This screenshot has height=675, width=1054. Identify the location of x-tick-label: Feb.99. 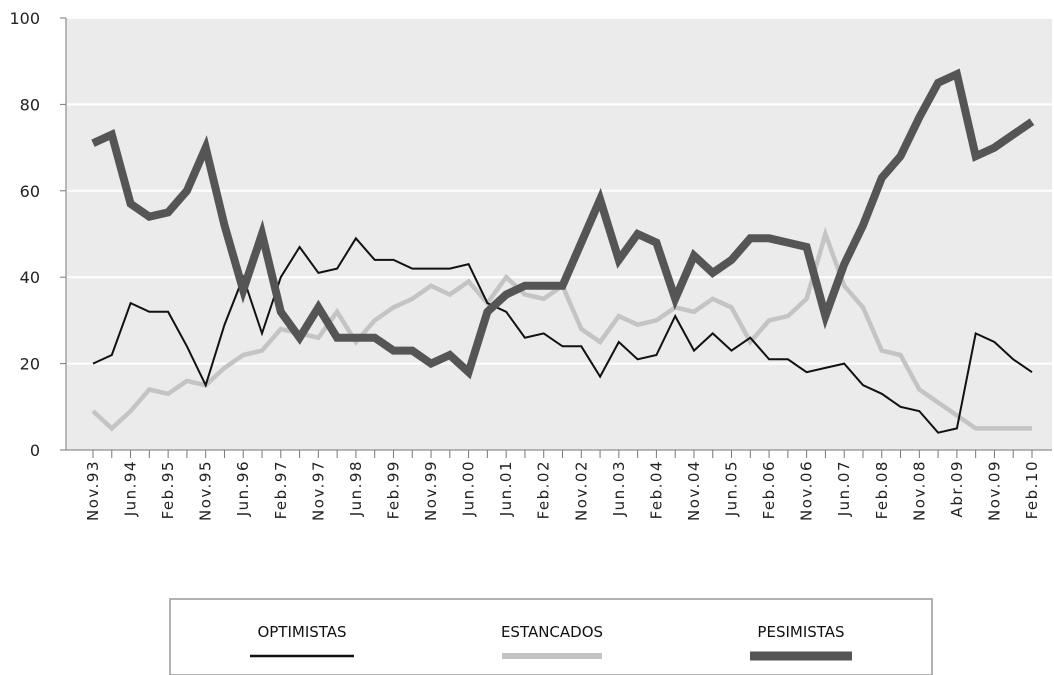
(393, 489).